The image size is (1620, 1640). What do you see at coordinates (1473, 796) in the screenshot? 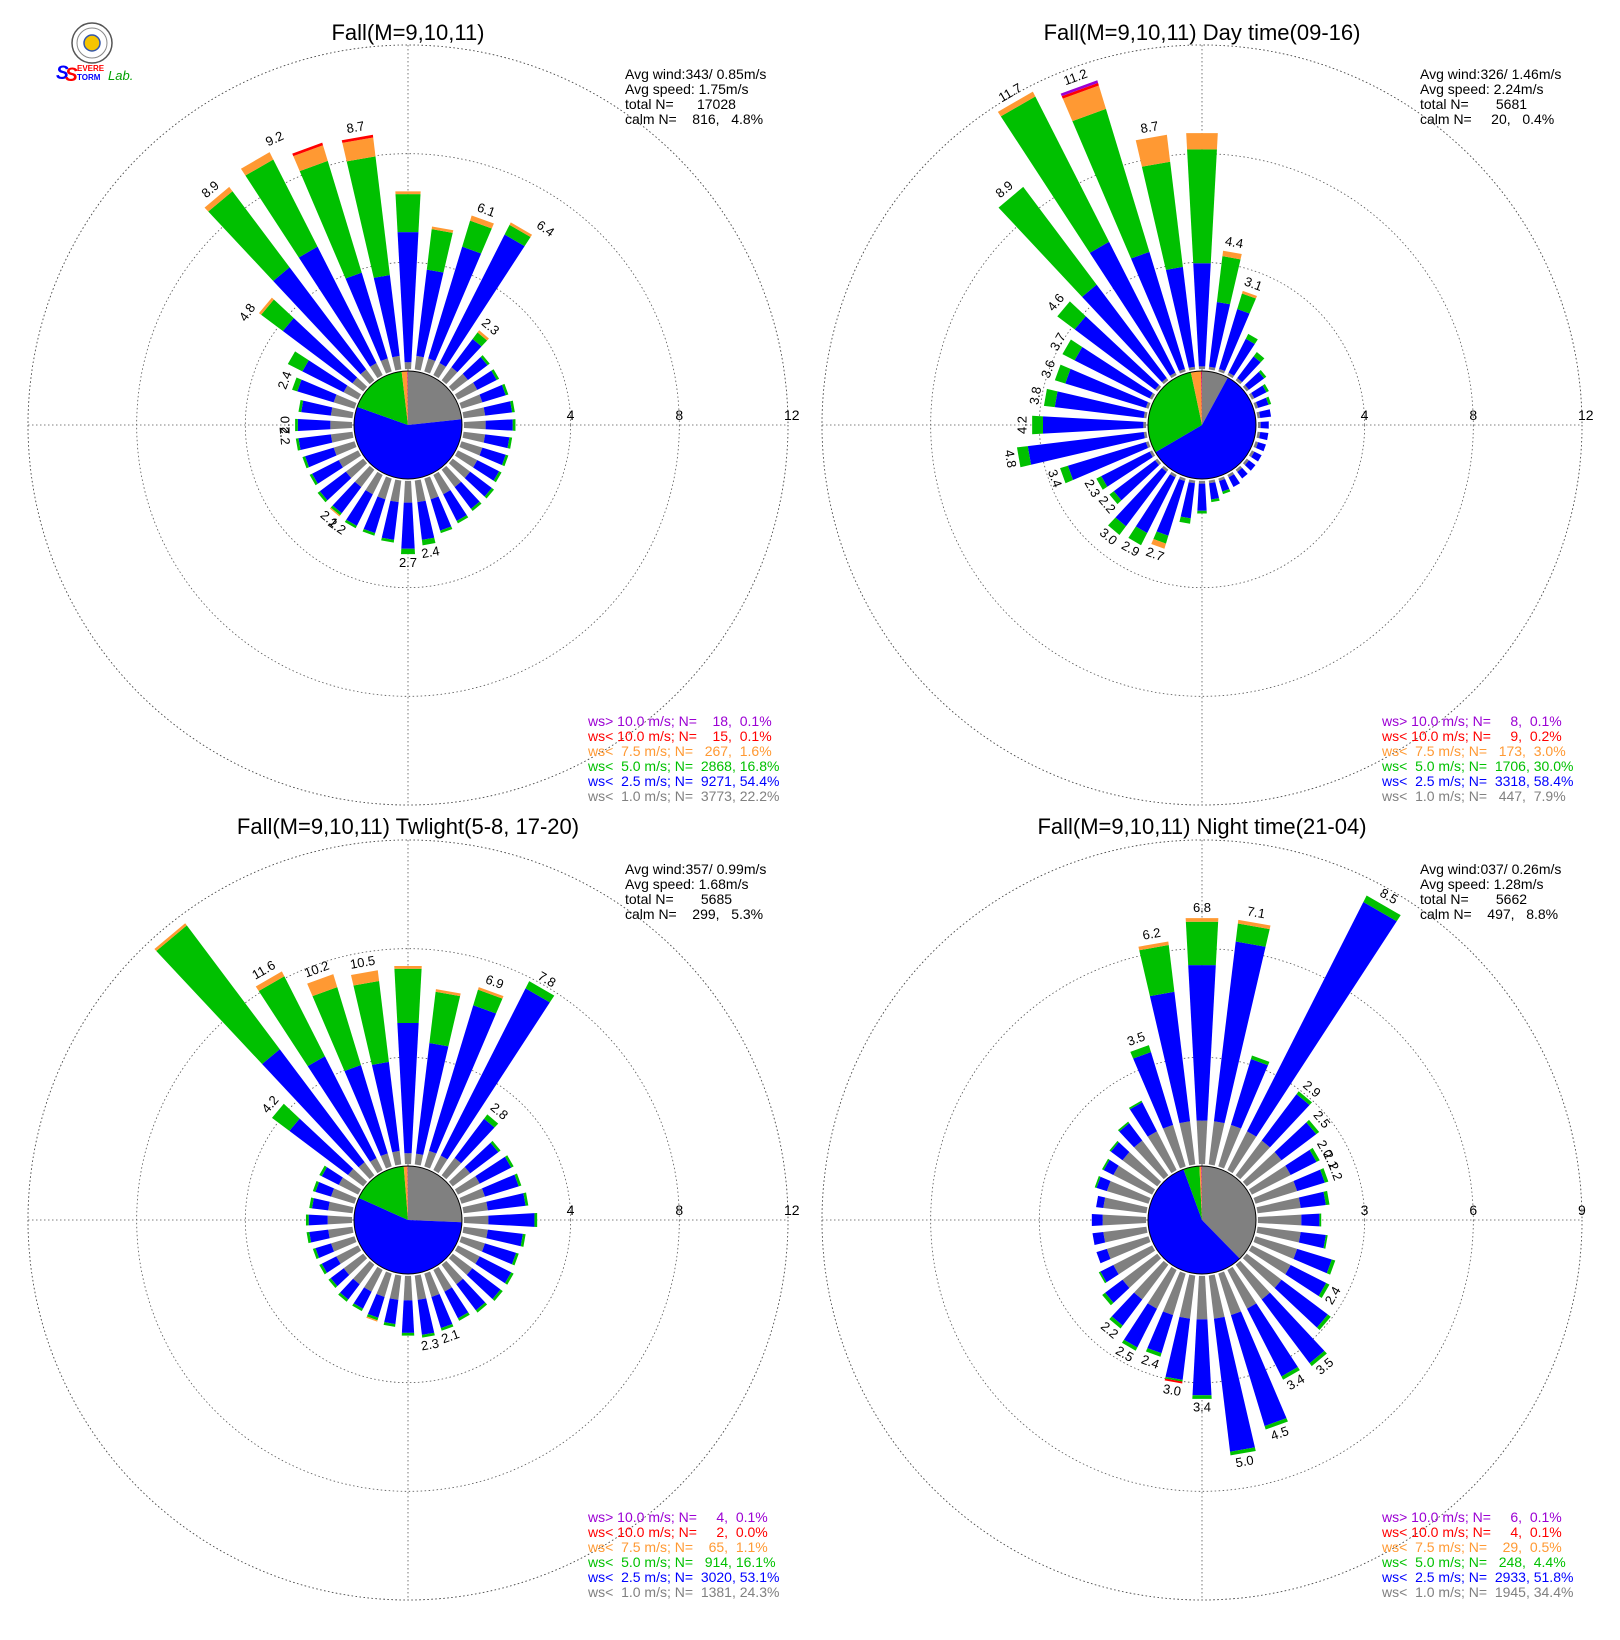
I see `legend-entry: ws< 1.0 m/s; N= 447, 7.9%` at bounding box center [1473, 796].